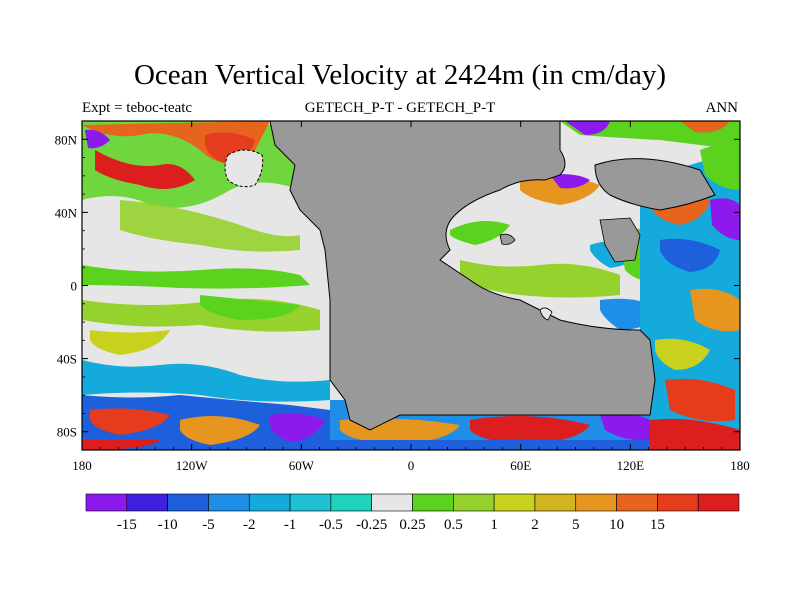 The width and height of the screenshot is (800, 600). What do you see at coordinates (67, 432) in the screenshot?
I see `lat-tick-label: 80S` at bounding box center [67, 432].